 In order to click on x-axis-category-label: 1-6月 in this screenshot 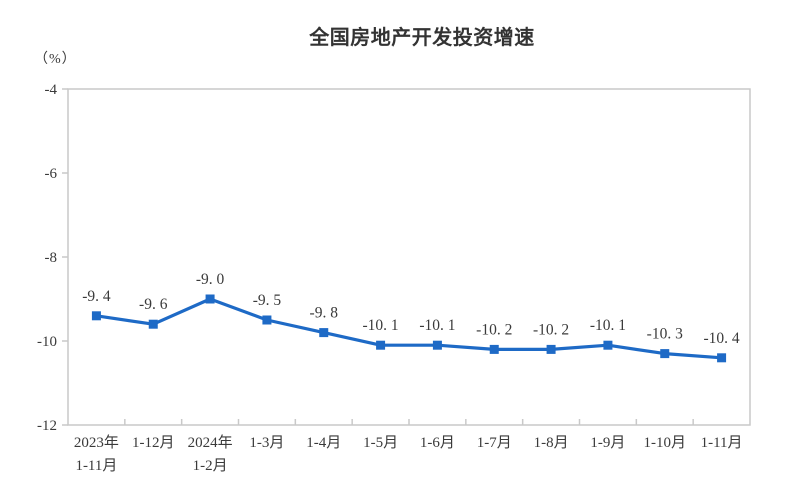, I will do `click(437, 443)`.